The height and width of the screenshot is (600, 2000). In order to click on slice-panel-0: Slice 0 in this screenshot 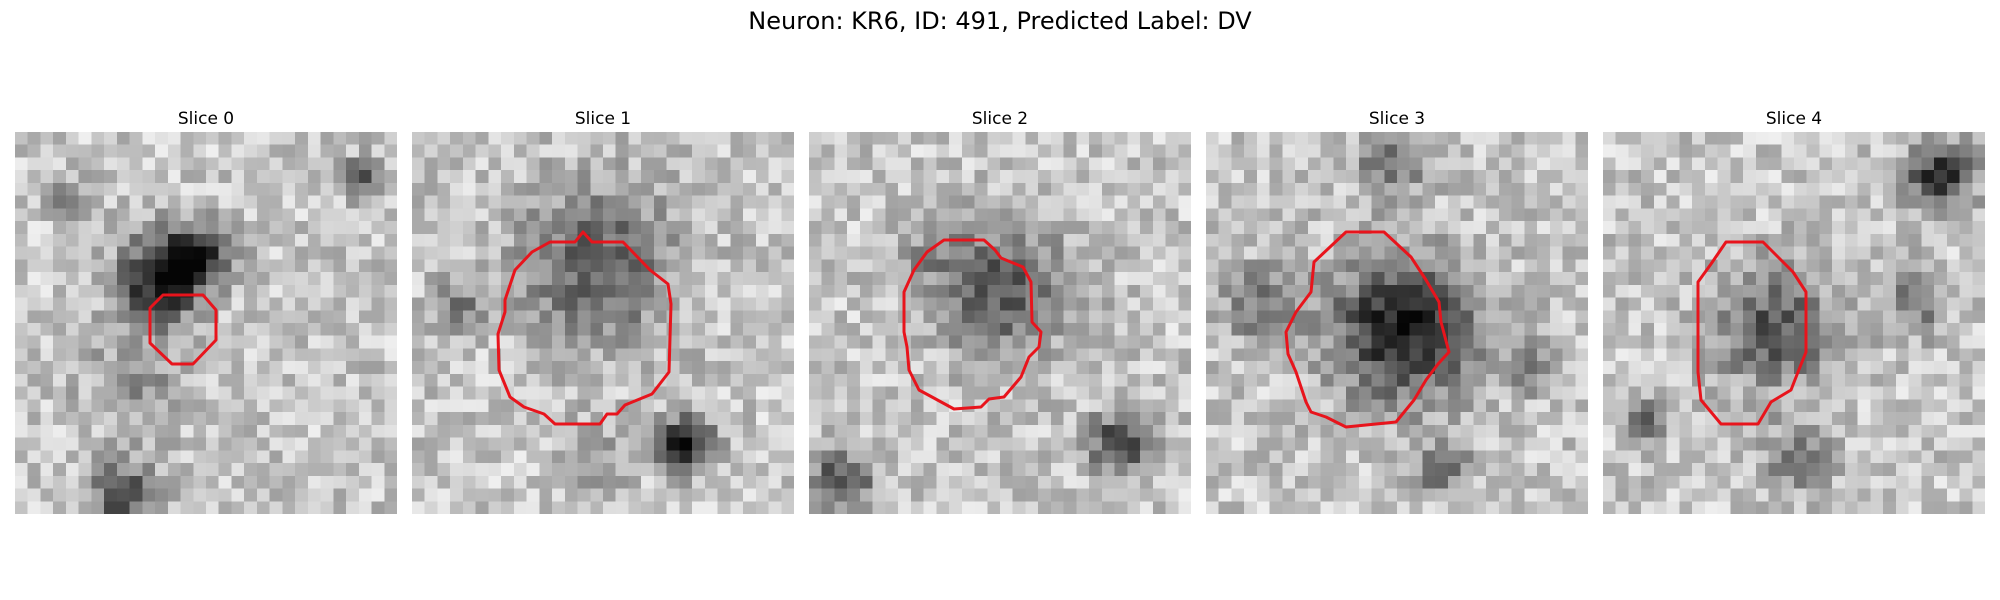, I will do `click(206, 311)`.